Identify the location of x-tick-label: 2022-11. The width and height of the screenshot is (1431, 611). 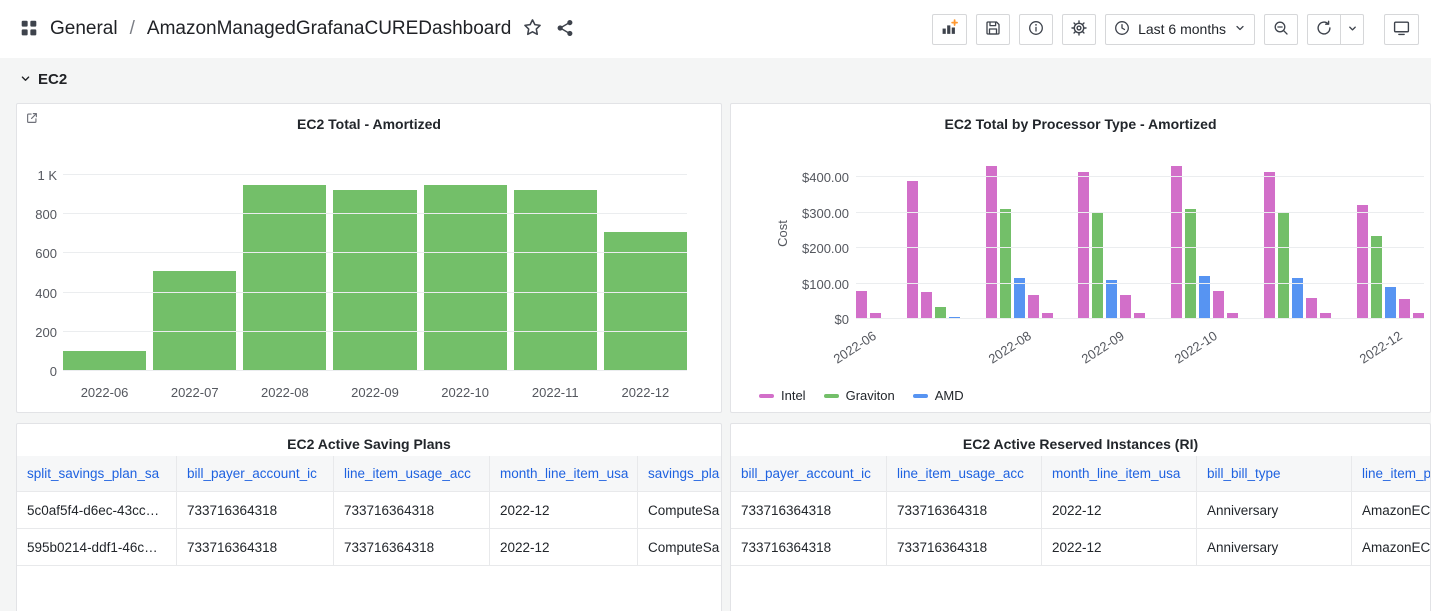
(555, 392).